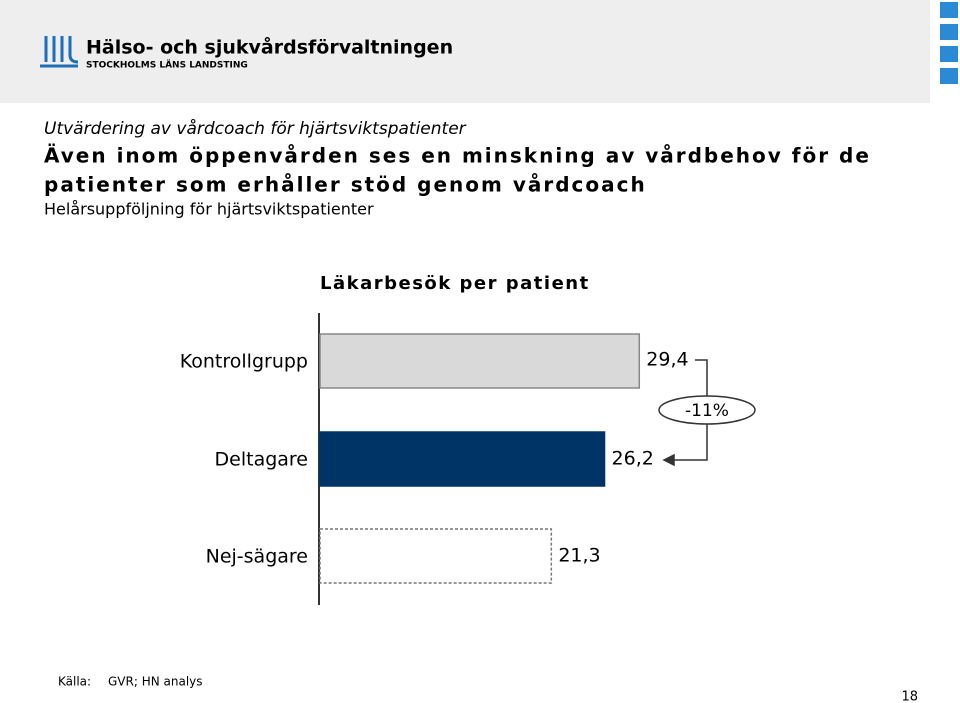  Describe the element at coordinates (455, 283) in the screenshot. I see `chart-title: Läkarbesök per patient` at that location.